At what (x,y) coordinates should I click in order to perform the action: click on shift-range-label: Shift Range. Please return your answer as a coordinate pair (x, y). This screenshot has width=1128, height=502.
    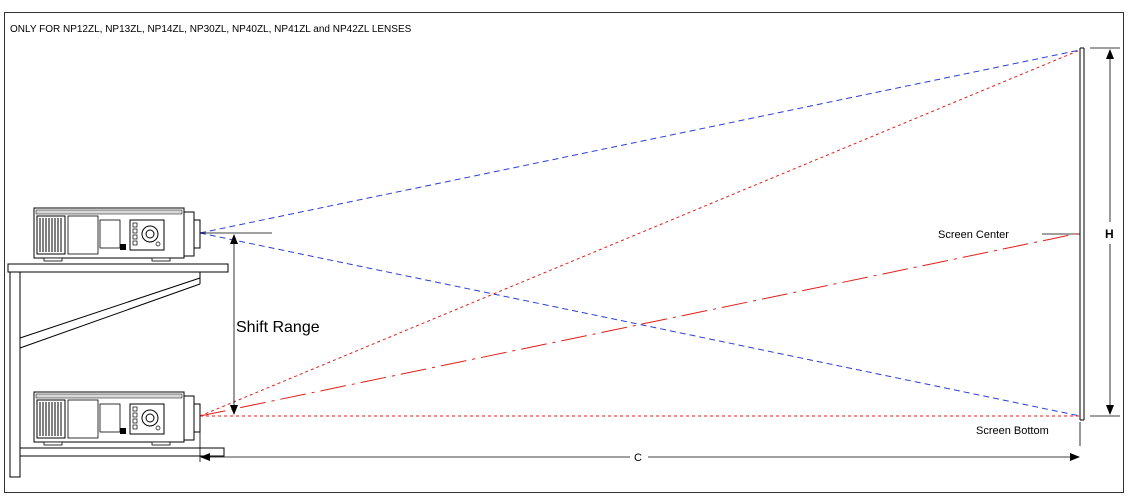
    Looking at the image, I should click on (278, 327).